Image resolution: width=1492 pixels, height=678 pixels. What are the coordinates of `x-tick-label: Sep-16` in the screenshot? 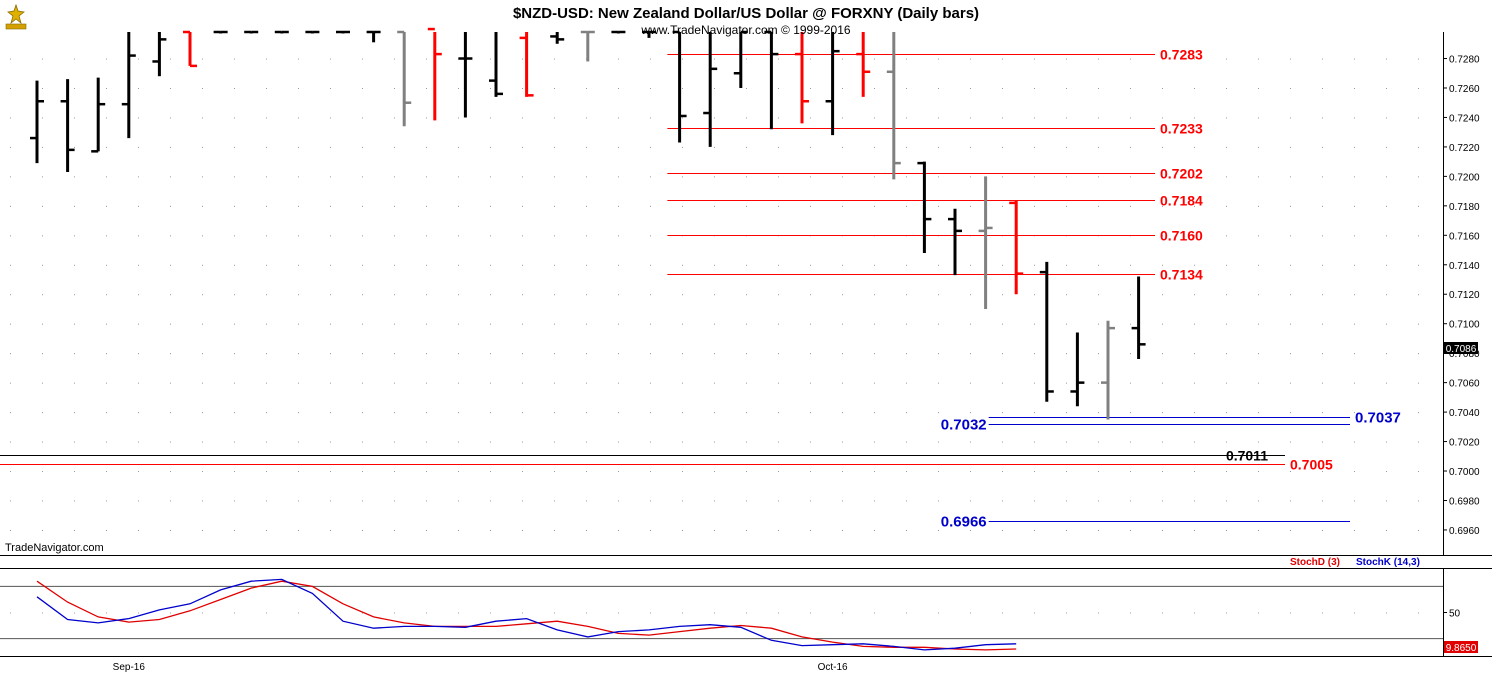 It's located at (129, 667).